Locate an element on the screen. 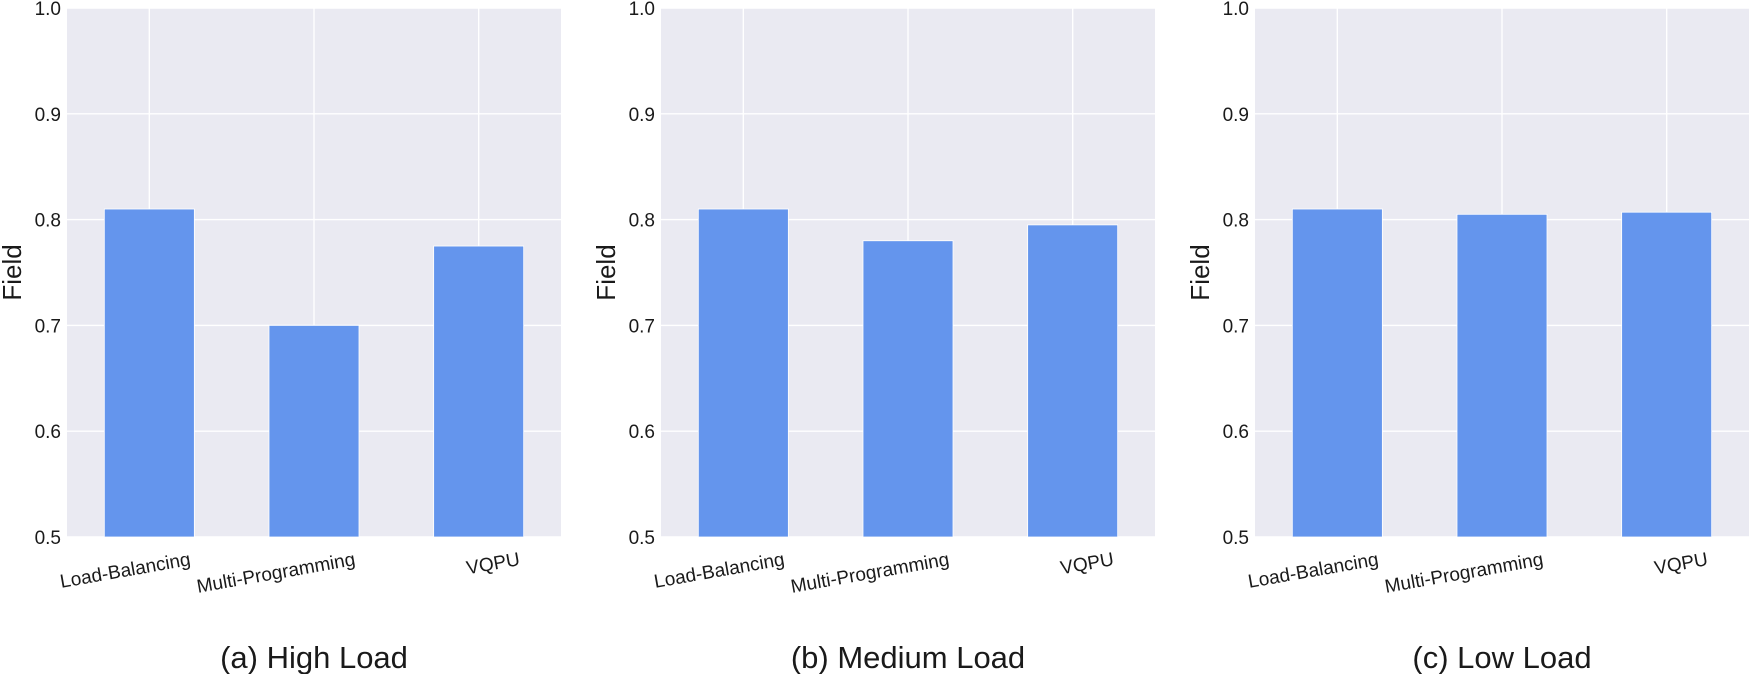 The width and height of the screenshot is (1750, 674). panel-caption: (c) Low Load is located at coordinates (1501, 657).